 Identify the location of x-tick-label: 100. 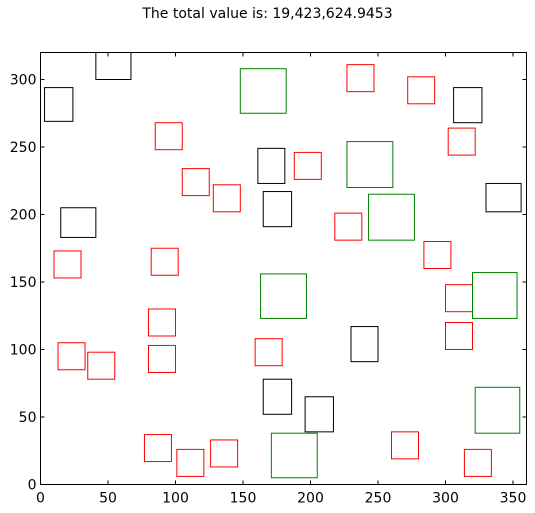
(175, 499).